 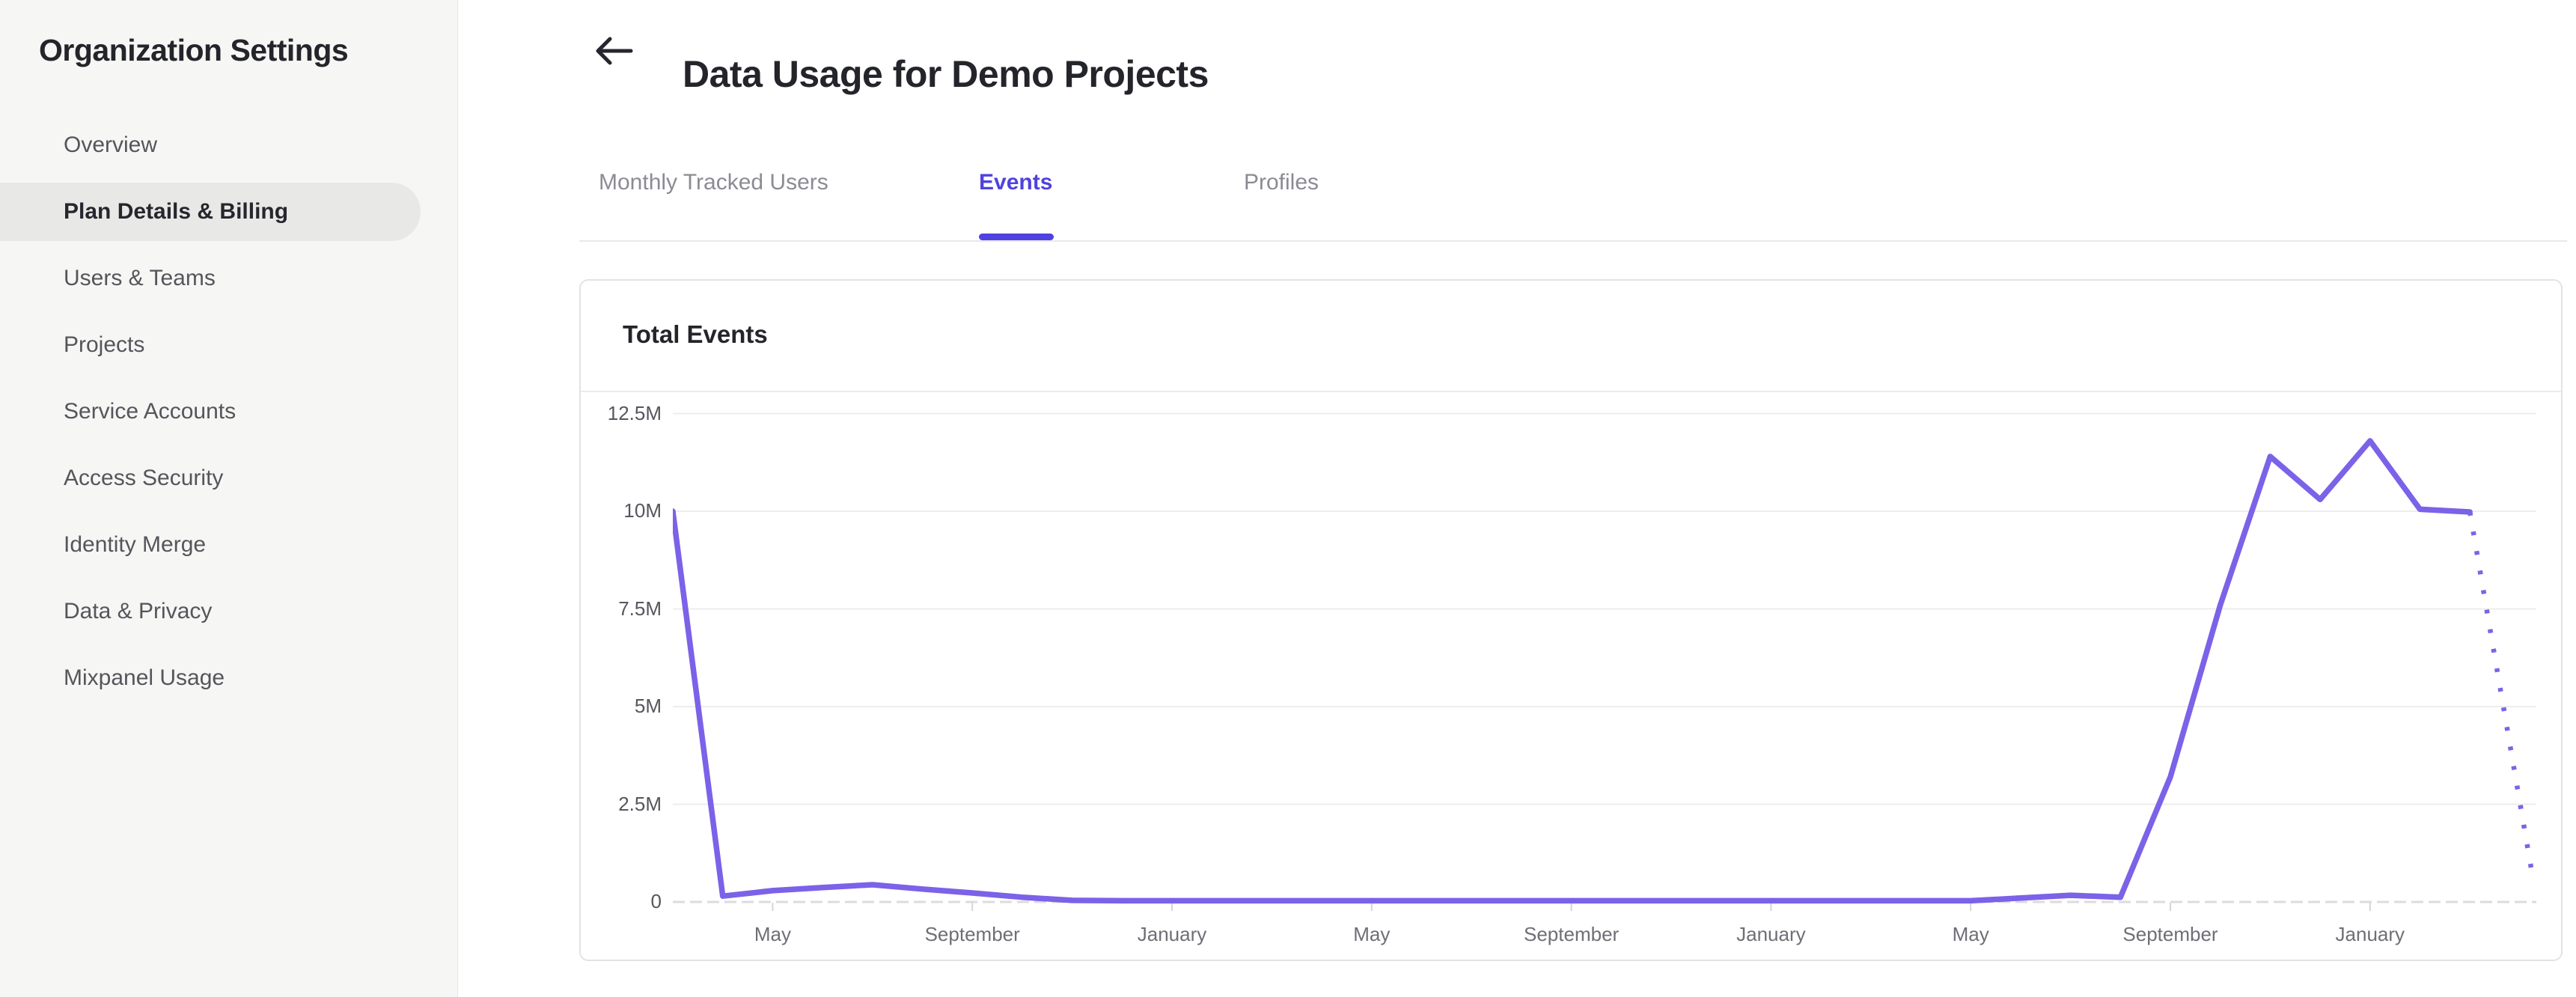 I want to click on sidebar-item-identity-merge: Identity Merge, so click(x=229, y=545).